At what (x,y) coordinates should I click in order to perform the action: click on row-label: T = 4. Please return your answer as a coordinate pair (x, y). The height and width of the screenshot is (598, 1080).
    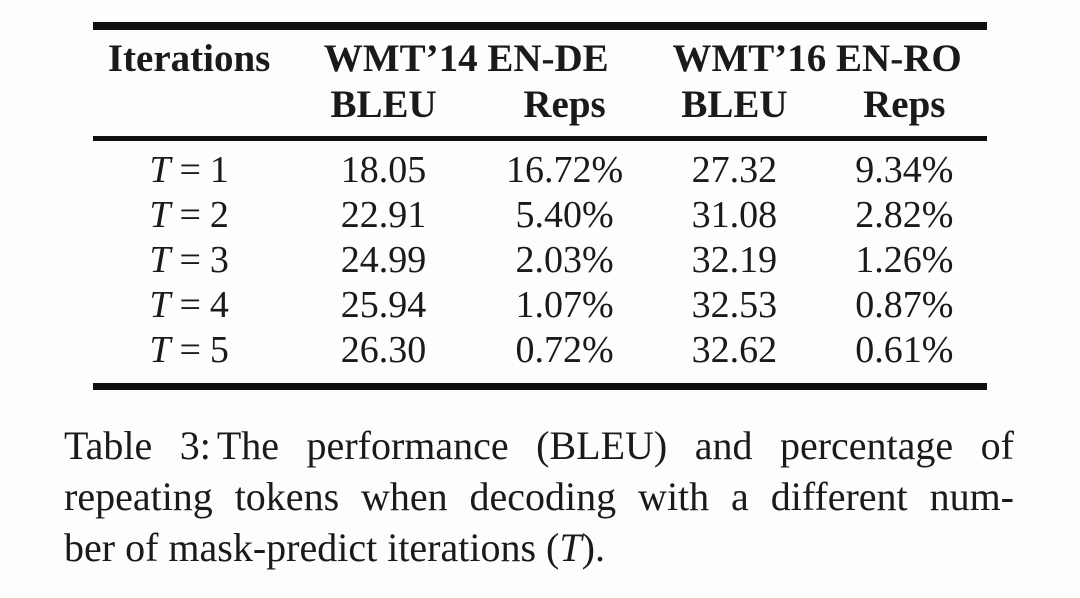
    Looking at the image, I should click on (189, 305).